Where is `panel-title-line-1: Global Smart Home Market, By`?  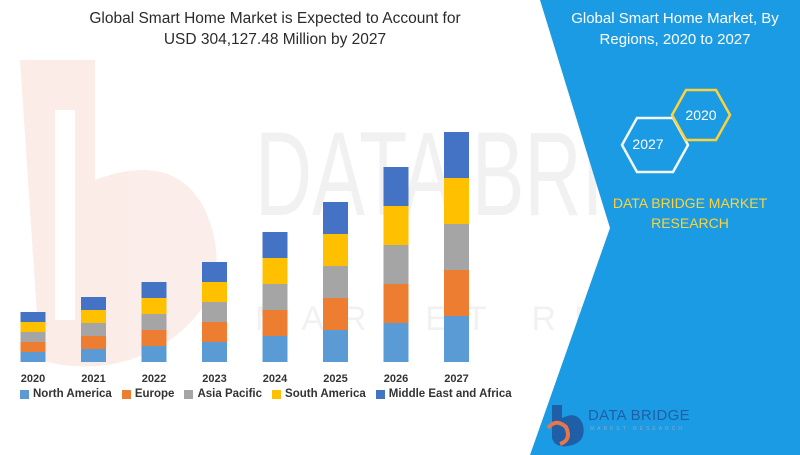
panel-title-line-1: Global Smart Home Market, By is located at coordinates (675, 18).